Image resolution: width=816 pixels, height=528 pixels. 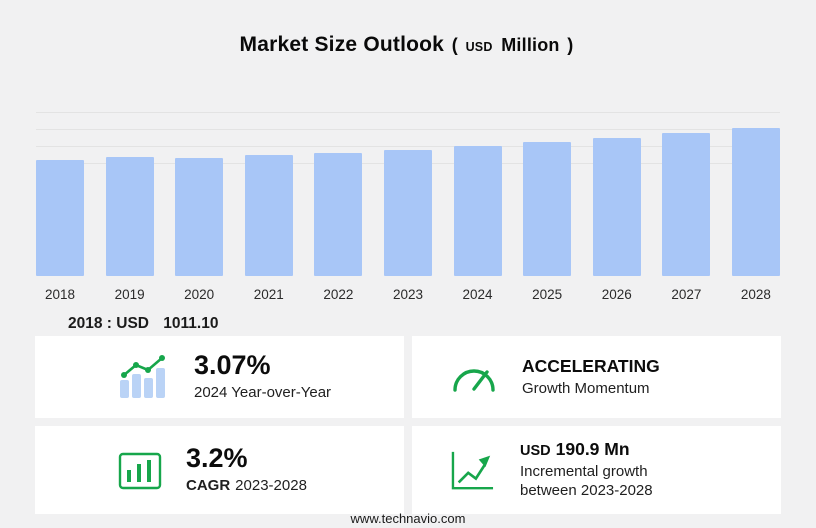 What do you see at coordinates (596, 377) in the screenshot?
I see `stat-card-momentum: ACCELERATING Growth Momentum` at bounding box center [596, 377].